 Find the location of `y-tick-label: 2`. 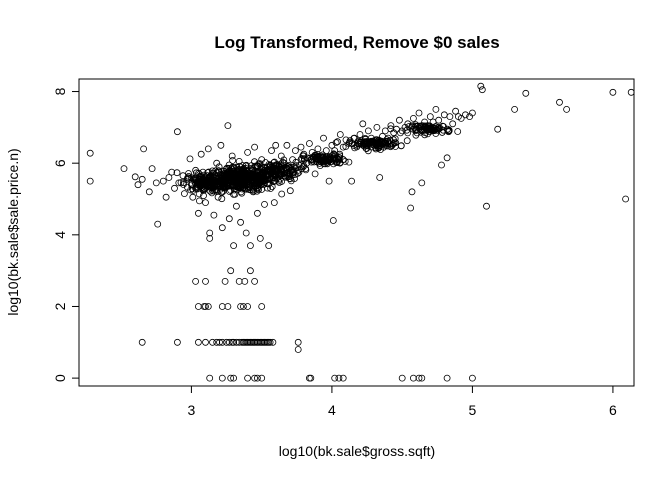

y-tick-label: 2 is located at coordinates (60, 306).